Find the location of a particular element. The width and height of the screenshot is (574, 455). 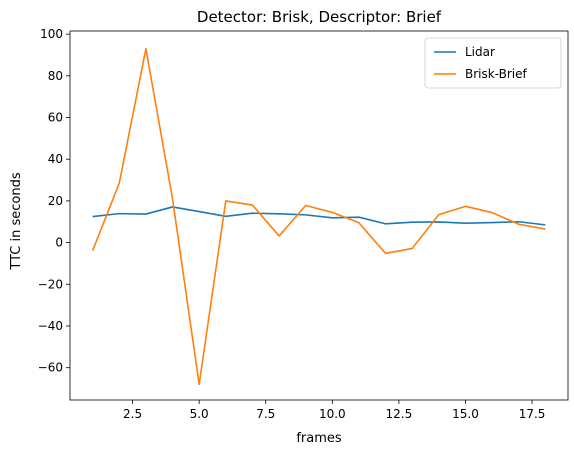

legend-box is located at coordinates (493, 63).